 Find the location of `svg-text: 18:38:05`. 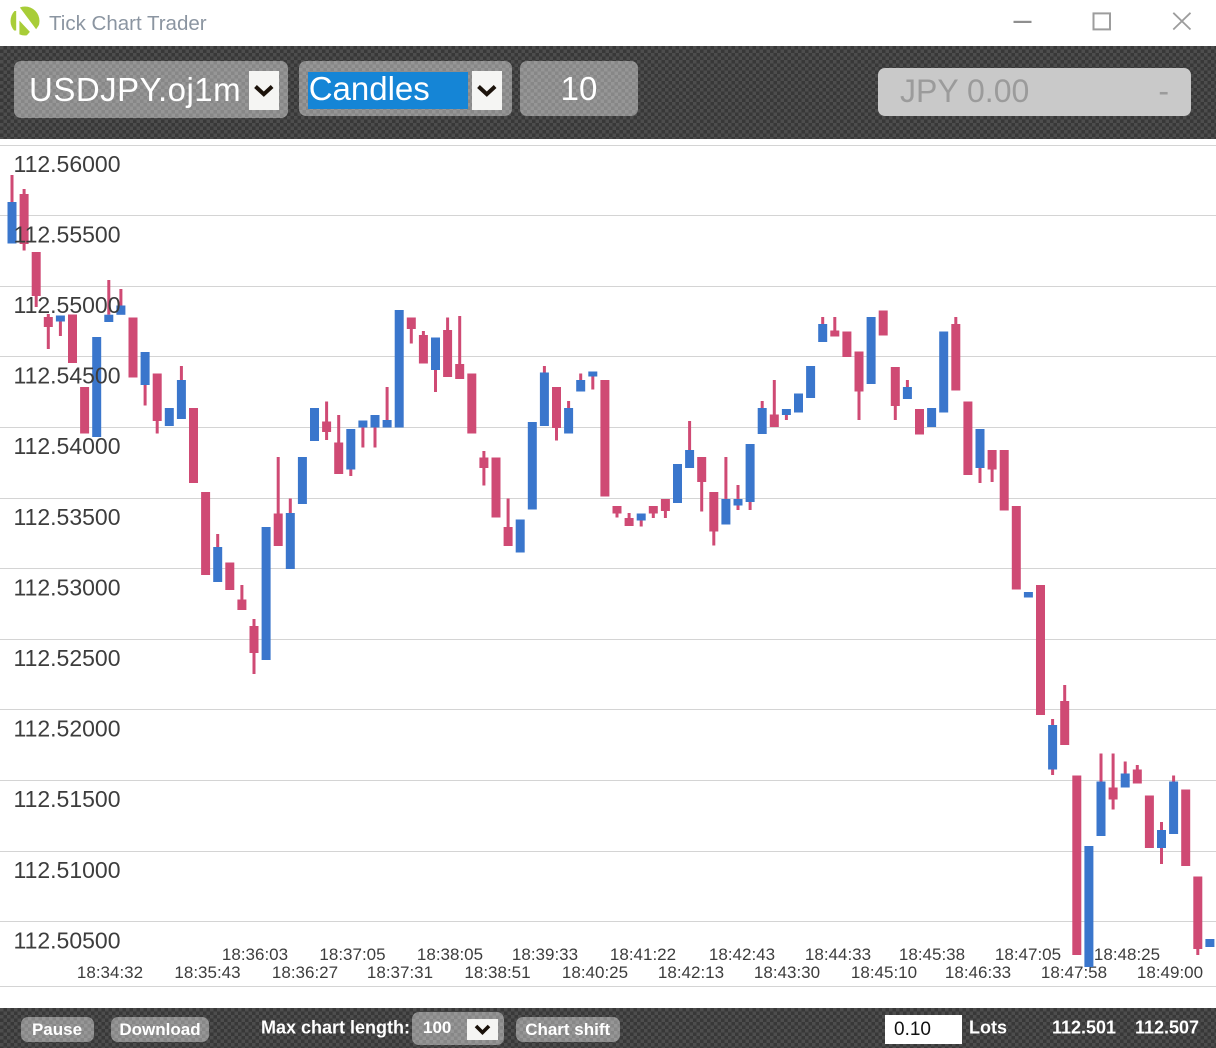

svg-text: 18:38:05 is located at coordinates (450, 954).